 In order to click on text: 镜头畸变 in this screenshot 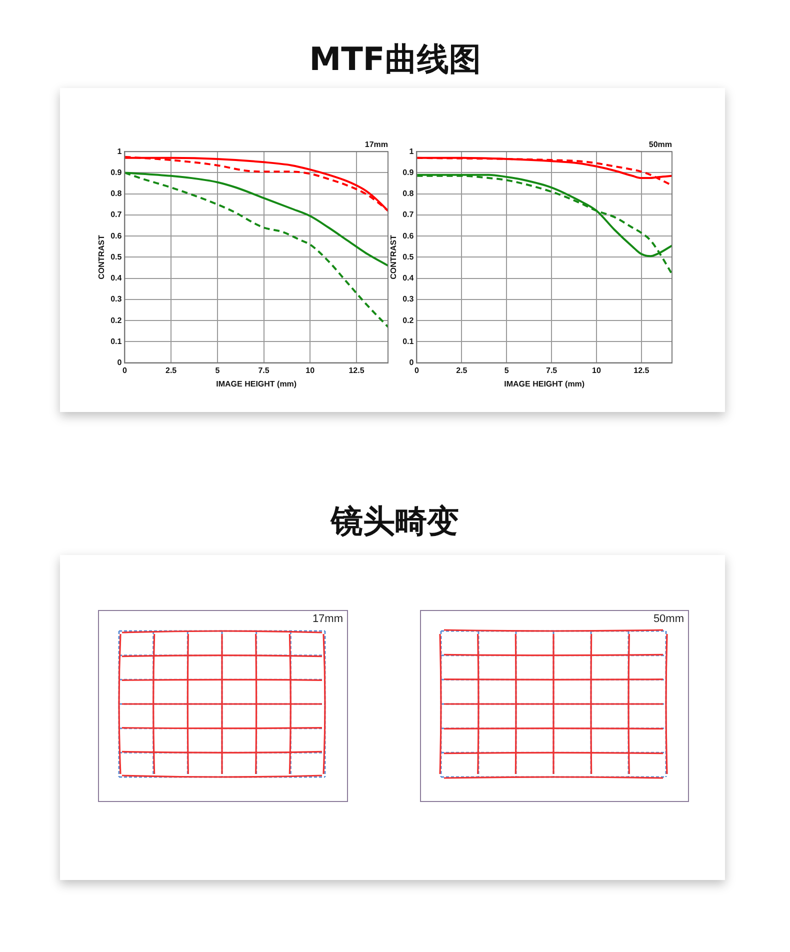, I will do `click(394, 521)`.